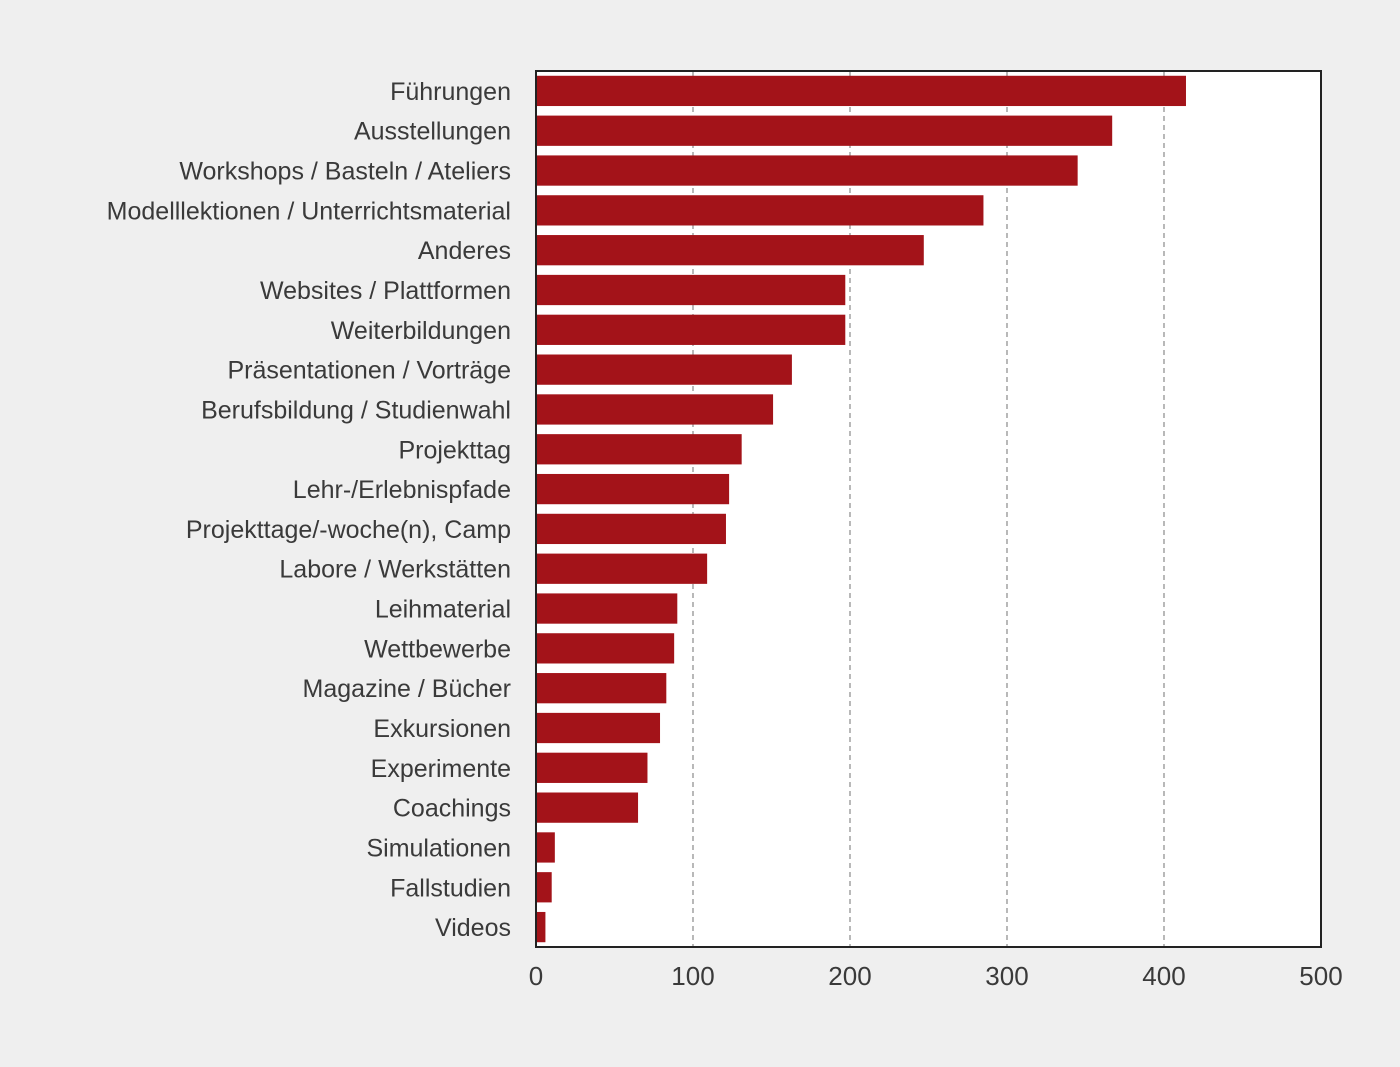 The width and height of the screenshot is (1400, 1067). I want to click on x-tick-label: 100, so click(692, 976).